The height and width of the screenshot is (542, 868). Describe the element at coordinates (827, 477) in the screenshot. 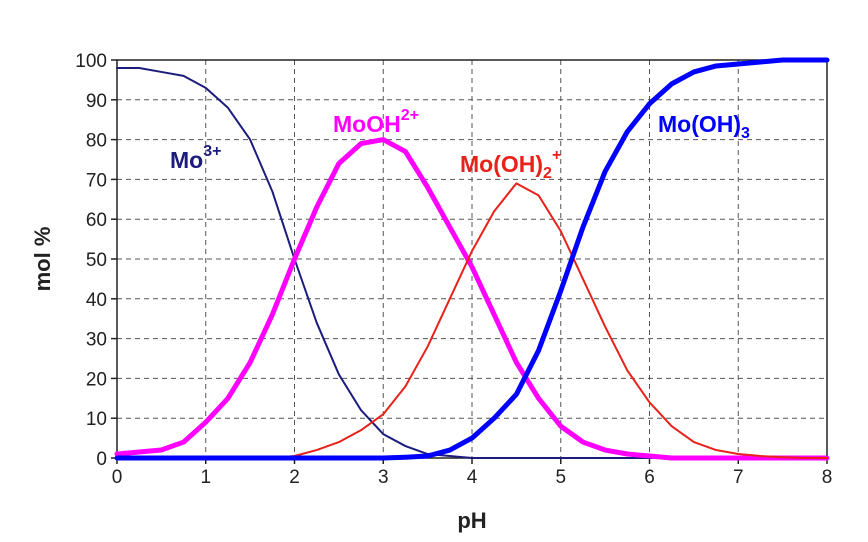

I see `x-tick-label: 8` at that location.